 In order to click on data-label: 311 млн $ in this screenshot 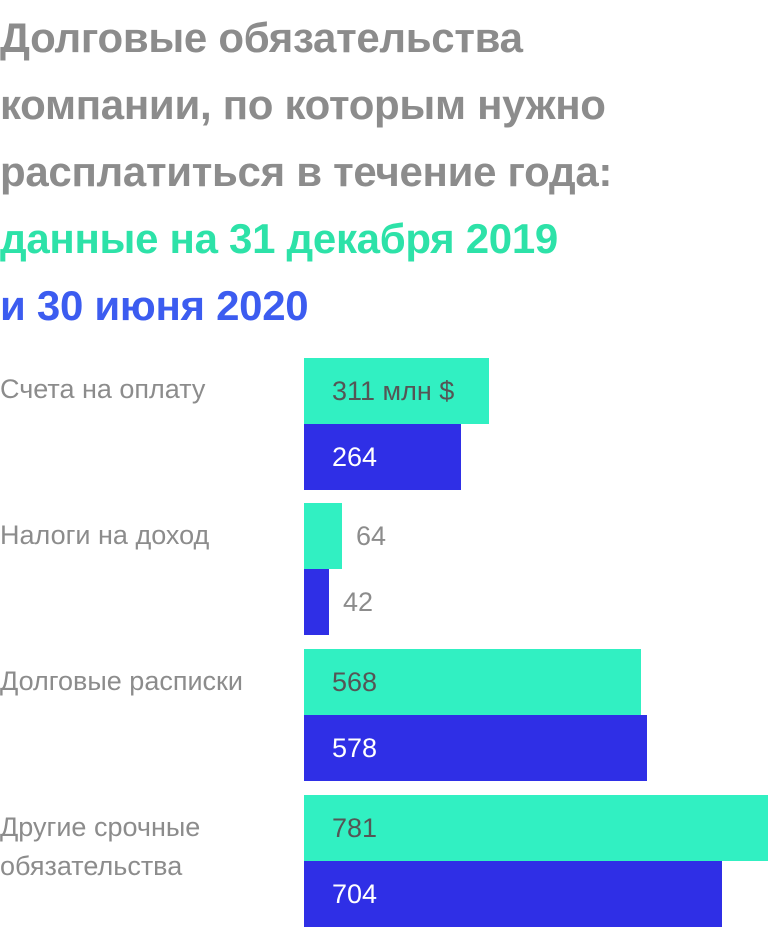, I will do `click(393, 391)`.